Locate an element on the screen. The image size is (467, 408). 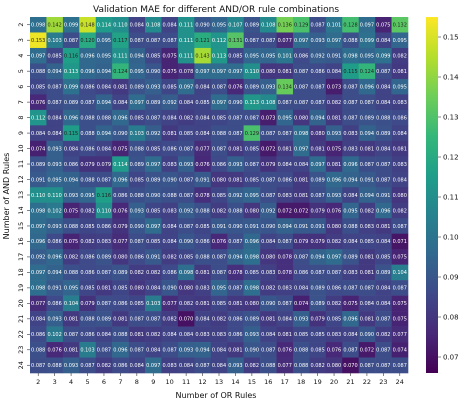
cell-value-label: 0.080 is located at coordinates (186, 289).